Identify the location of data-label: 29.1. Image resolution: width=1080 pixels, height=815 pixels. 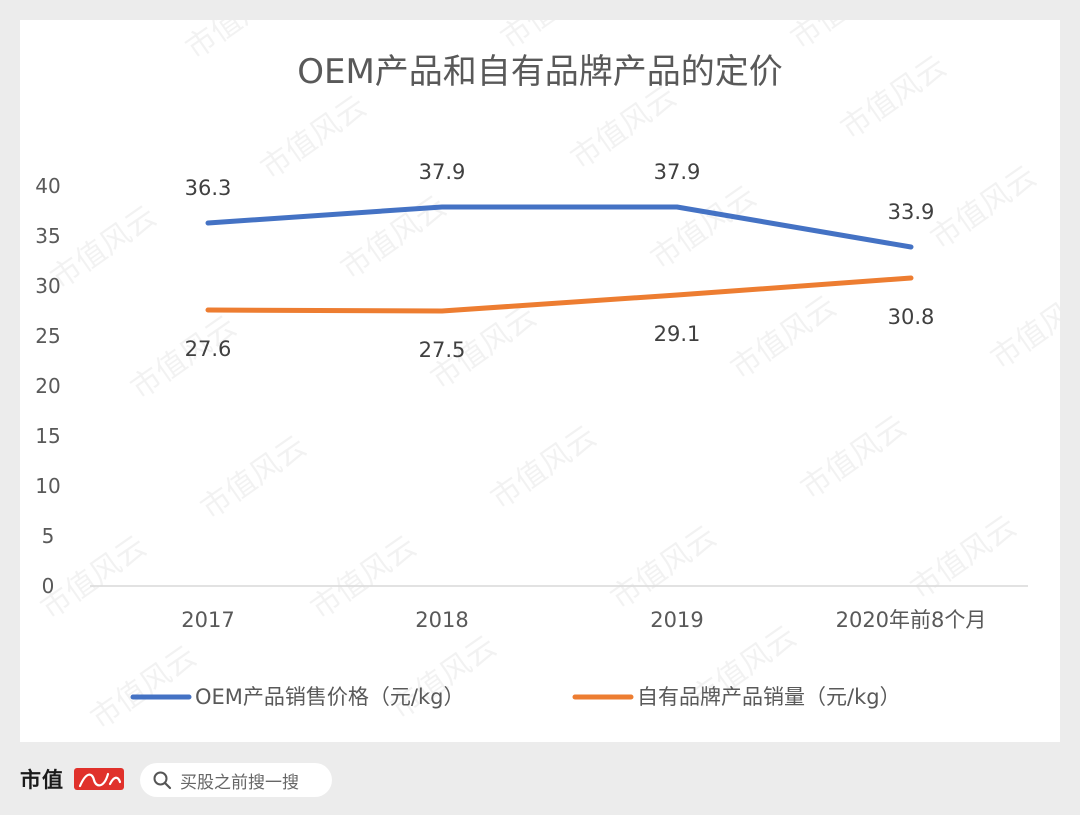
(677, 334).